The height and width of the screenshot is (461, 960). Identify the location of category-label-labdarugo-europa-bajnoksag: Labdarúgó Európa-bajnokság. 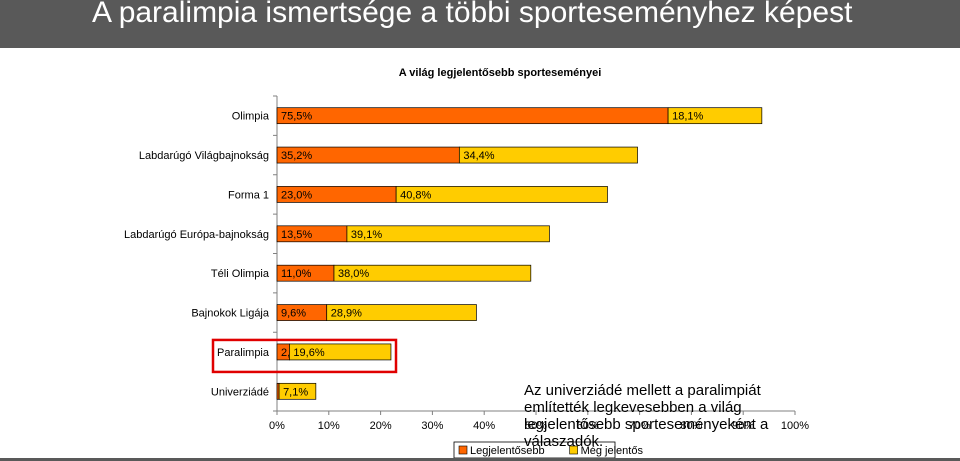
(196, 235).